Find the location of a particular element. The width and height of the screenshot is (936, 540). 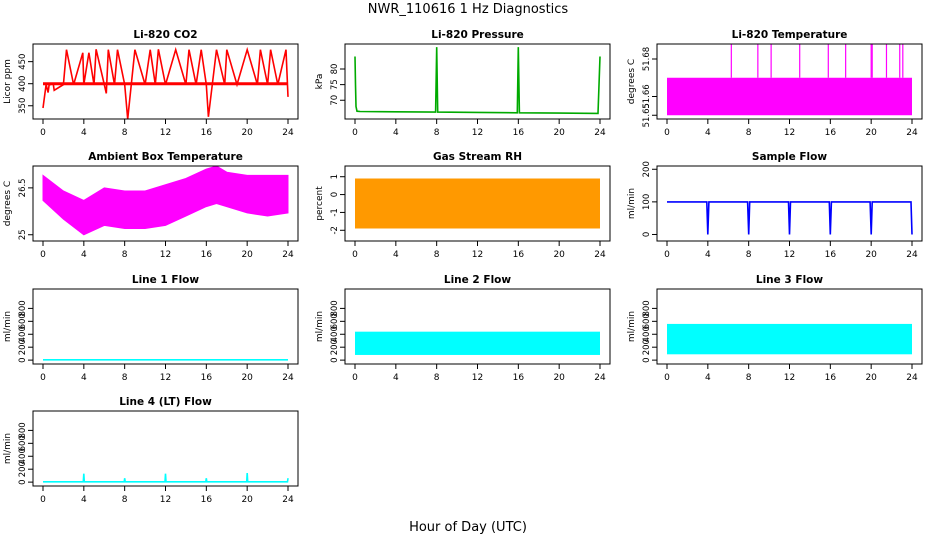

y-tick-label: 450 is located at coordinates (23, 62).